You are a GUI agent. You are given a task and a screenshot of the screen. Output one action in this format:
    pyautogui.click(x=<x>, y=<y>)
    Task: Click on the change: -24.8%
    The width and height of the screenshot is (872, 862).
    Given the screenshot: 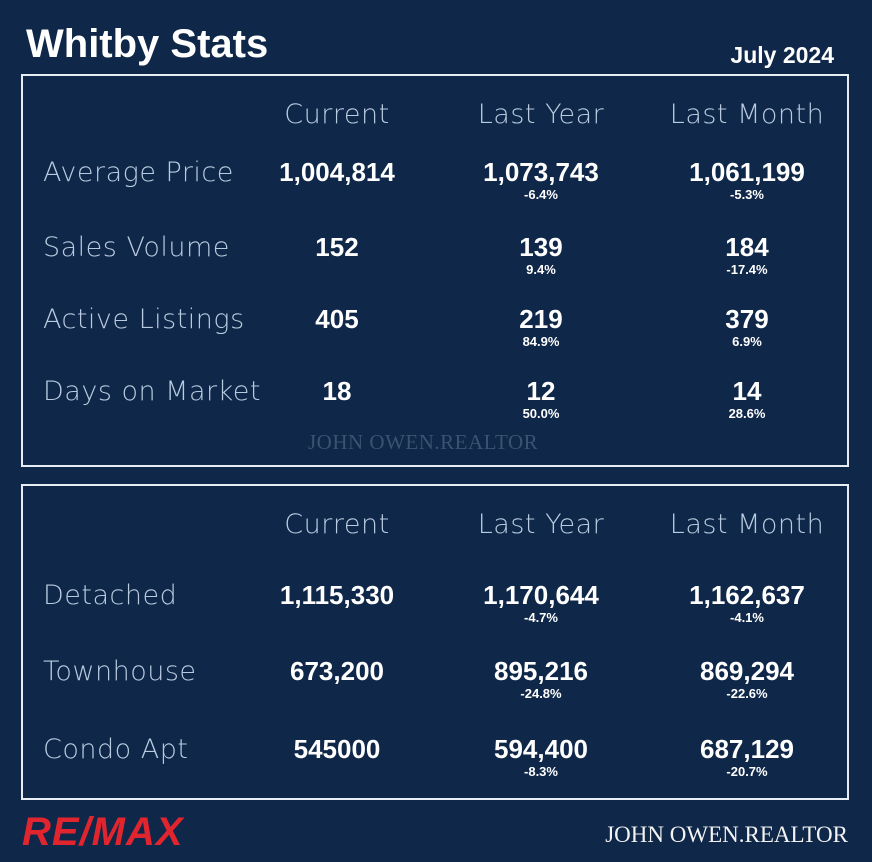 What is the action you would take?
    pyautogui.click(x=541, y=693)
    